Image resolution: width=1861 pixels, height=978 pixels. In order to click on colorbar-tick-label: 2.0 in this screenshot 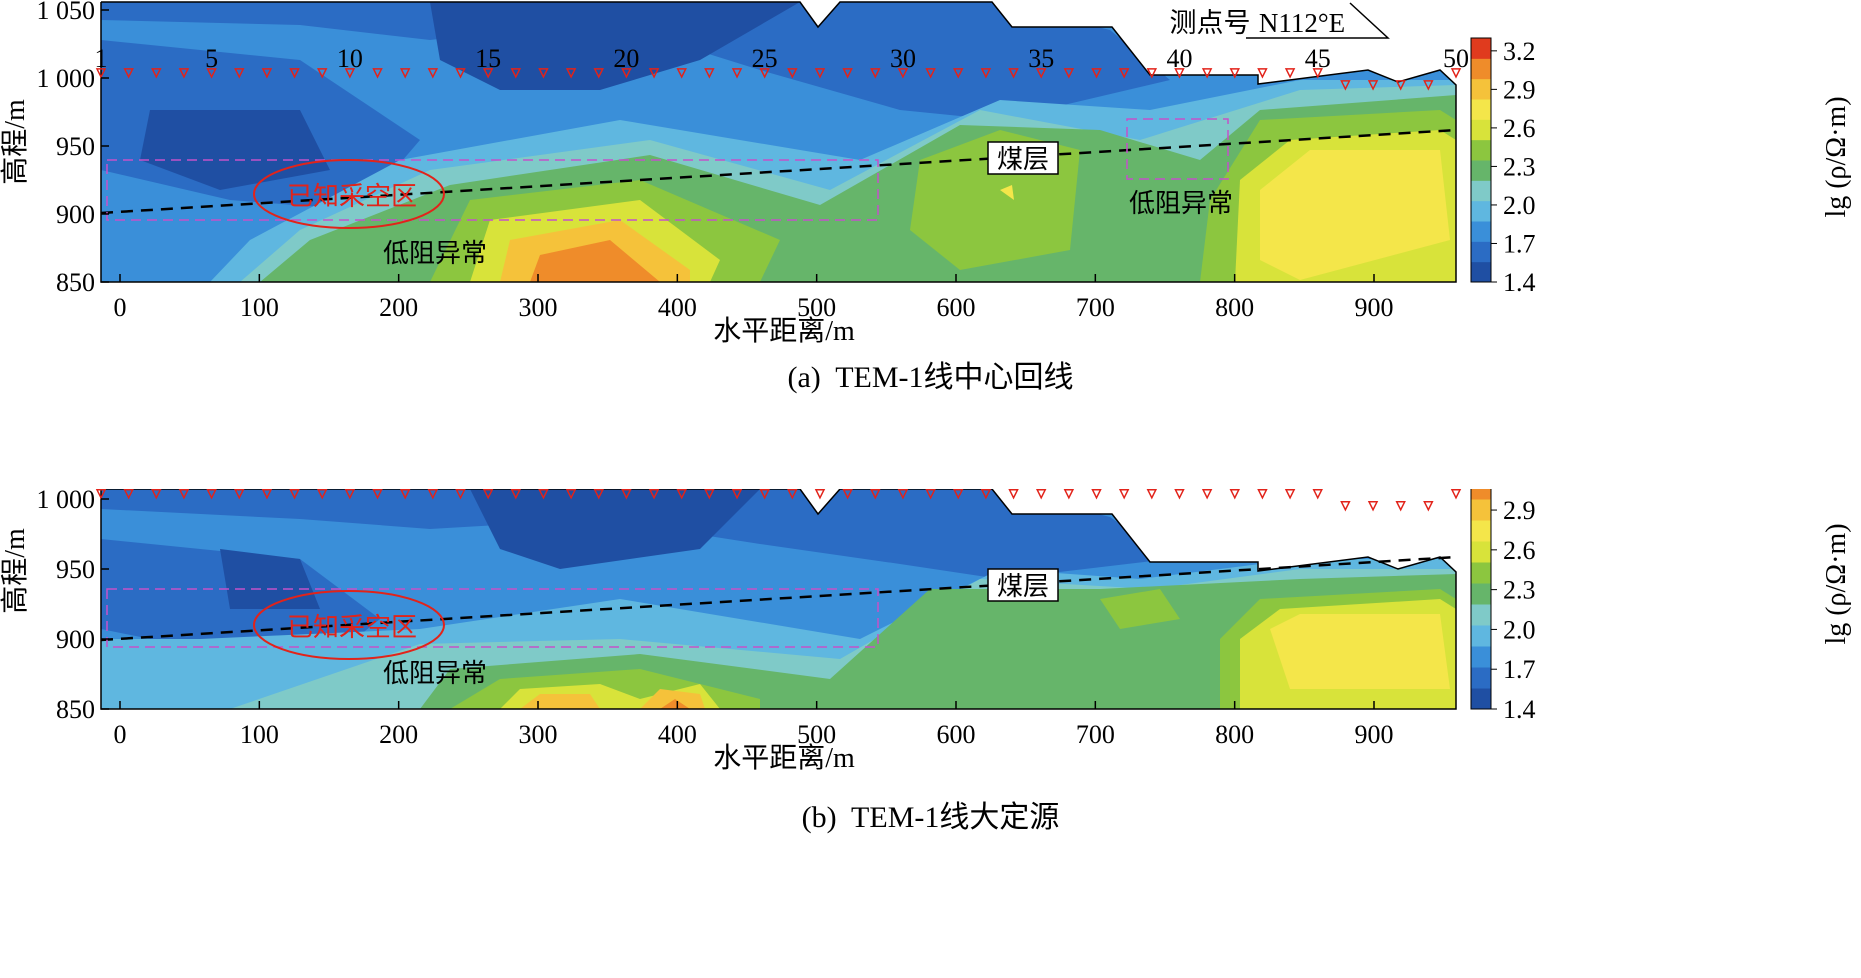, I will do `click(1519, 205)`.